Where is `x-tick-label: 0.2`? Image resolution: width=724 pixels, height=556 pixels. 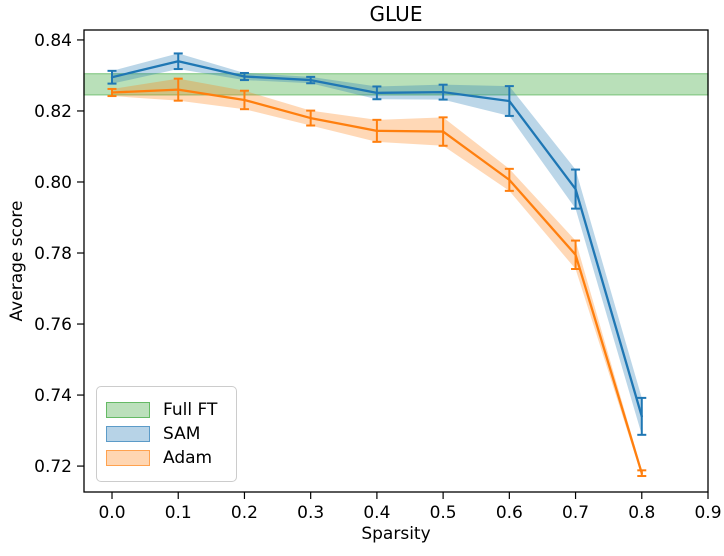
x-tick-label: 0.2 is located at coordinates (244, 513).